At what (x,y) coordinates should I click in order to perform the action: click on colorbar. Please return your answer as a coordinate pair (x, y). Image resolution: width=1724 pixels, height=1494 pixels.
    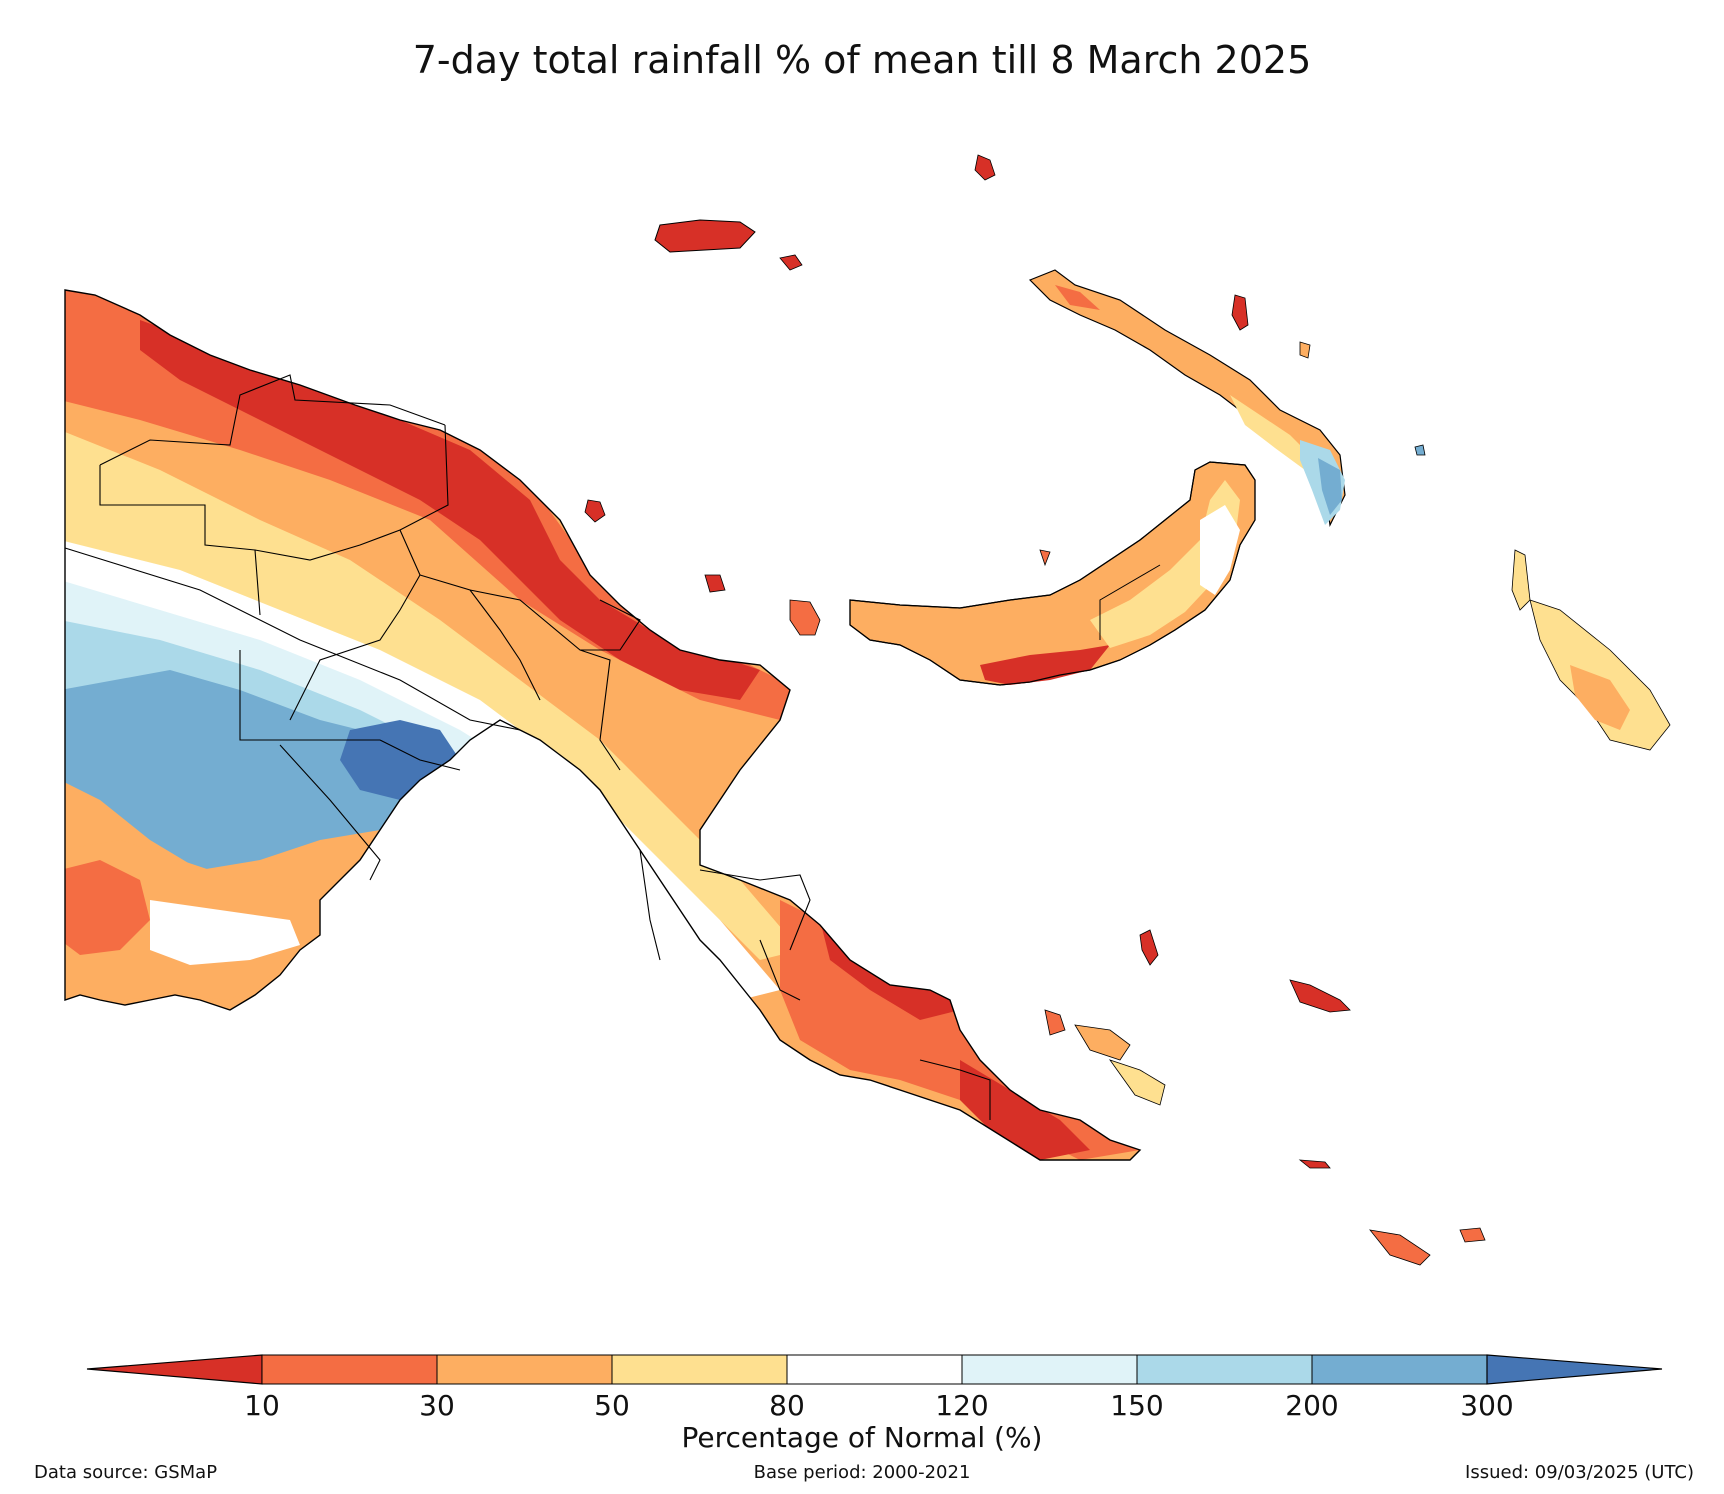
    Looking at the image, I should click on (874, 1369).